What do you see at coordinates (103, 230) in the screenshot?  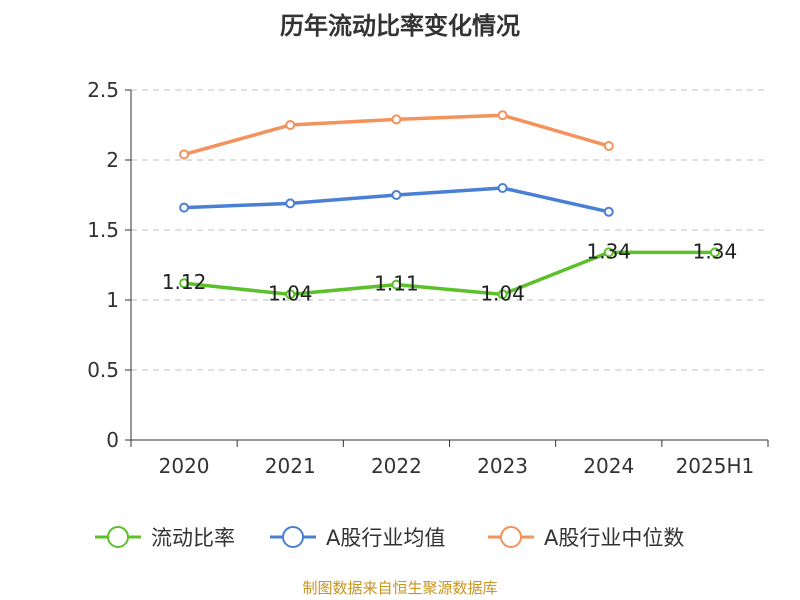 I see `y-tick-label: 1.5` at bounding box center [103, 230].